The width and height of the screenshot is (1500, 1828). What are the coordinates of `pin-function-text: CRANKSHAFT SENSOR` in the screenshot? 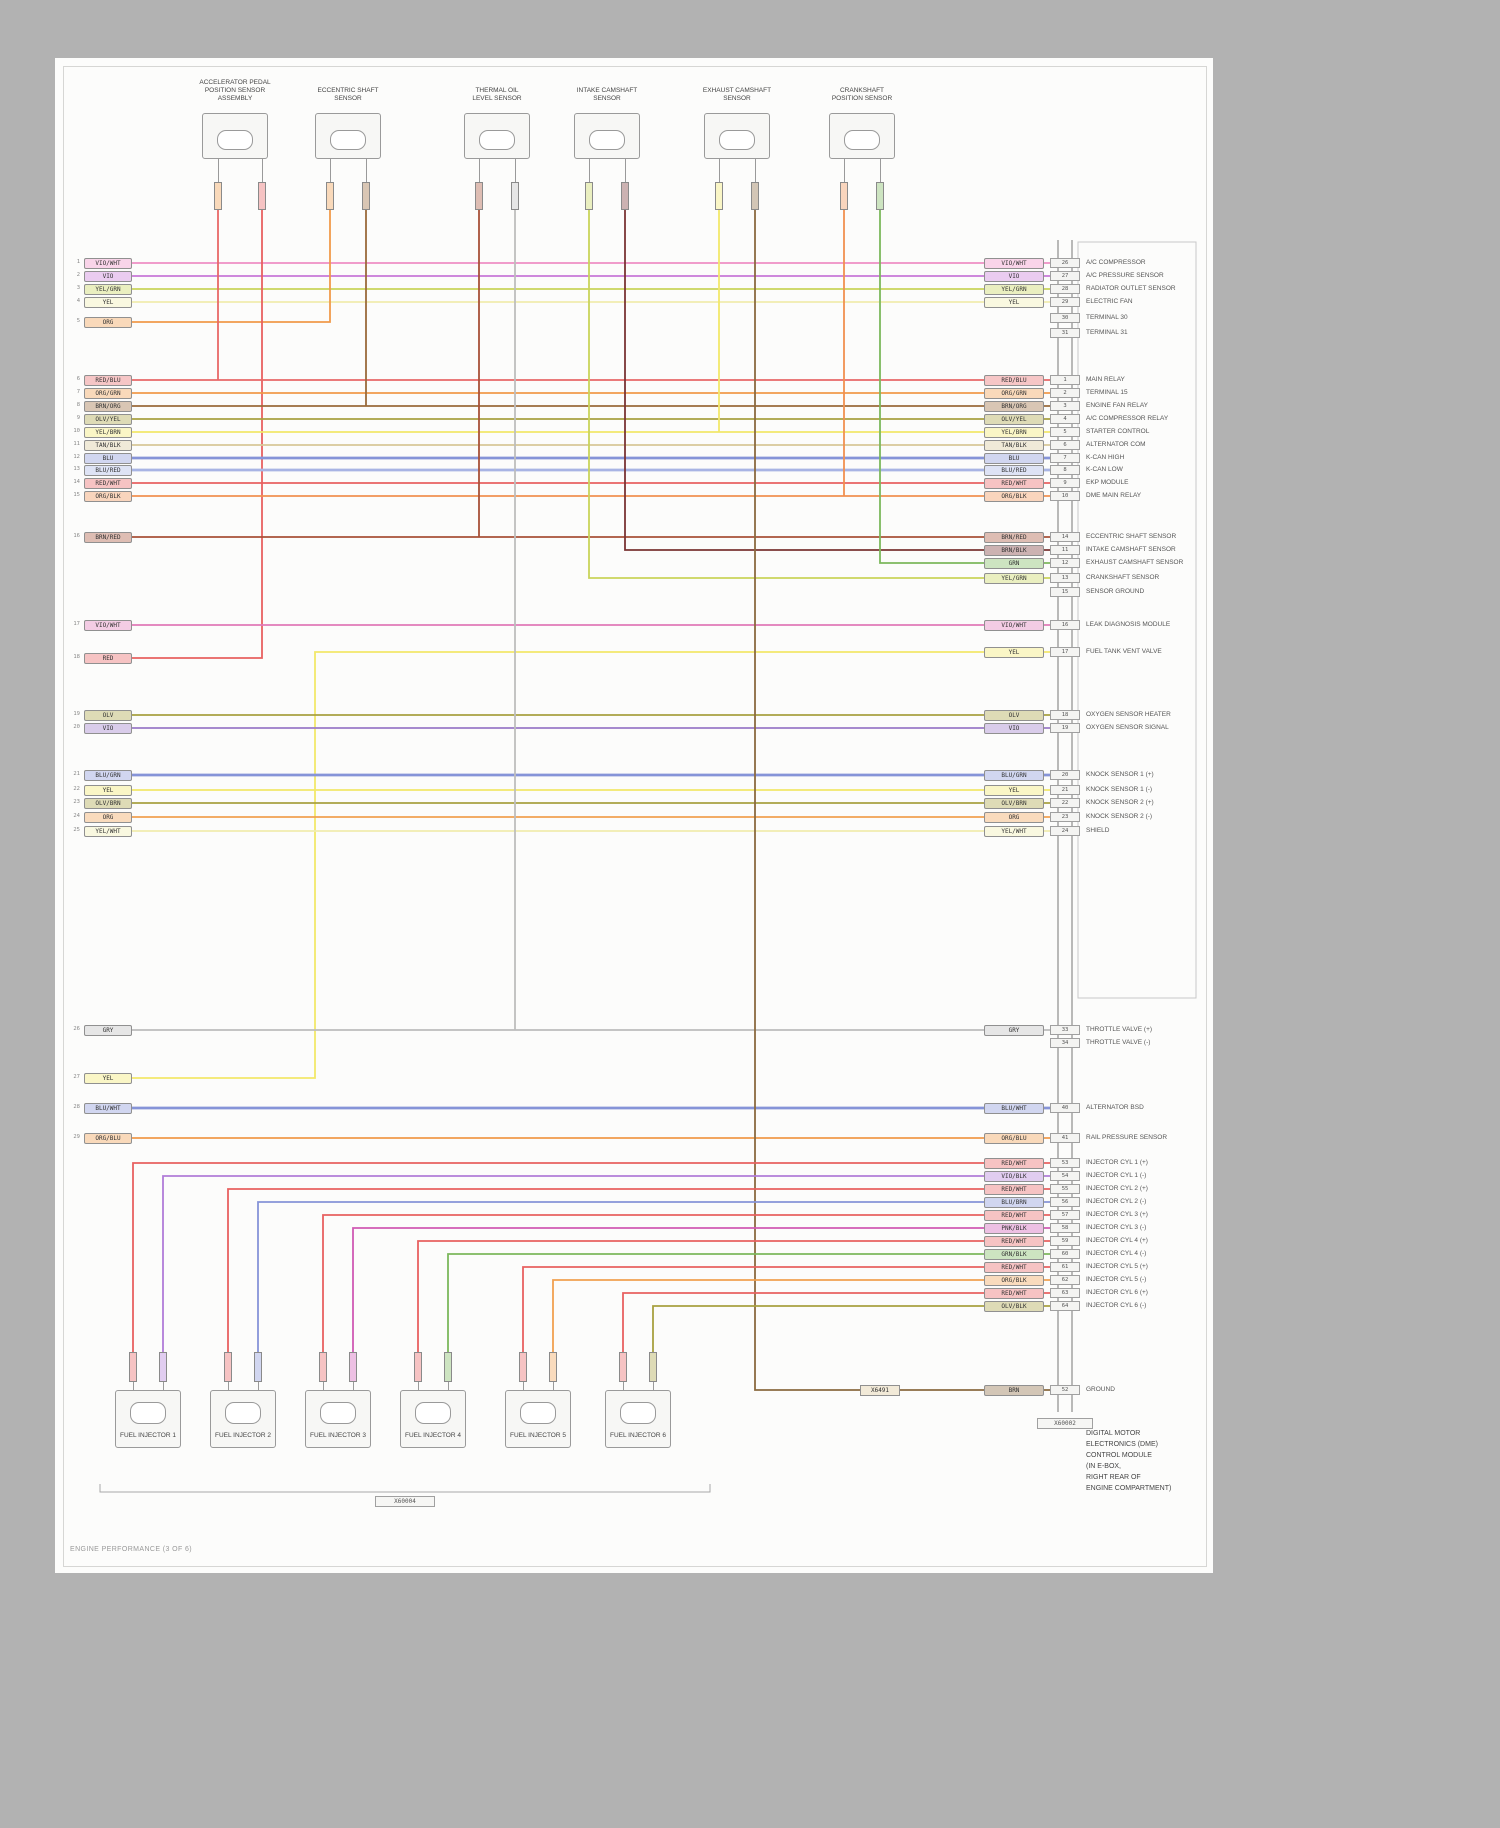 It's located at (1123, 577).